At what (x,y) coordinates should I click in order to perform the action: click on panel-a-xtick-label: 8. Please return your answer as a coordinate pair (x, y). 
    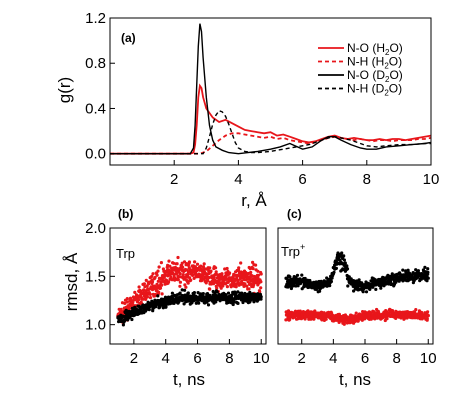
    Looking at the image, I should click on (367, 179).